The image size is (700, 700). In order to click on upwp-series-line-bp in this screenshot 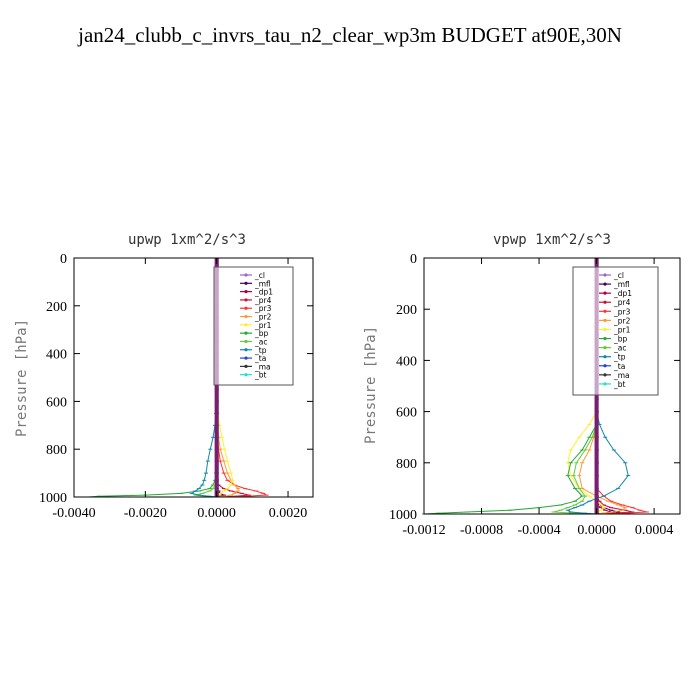, I will do `click(153, 378)`.